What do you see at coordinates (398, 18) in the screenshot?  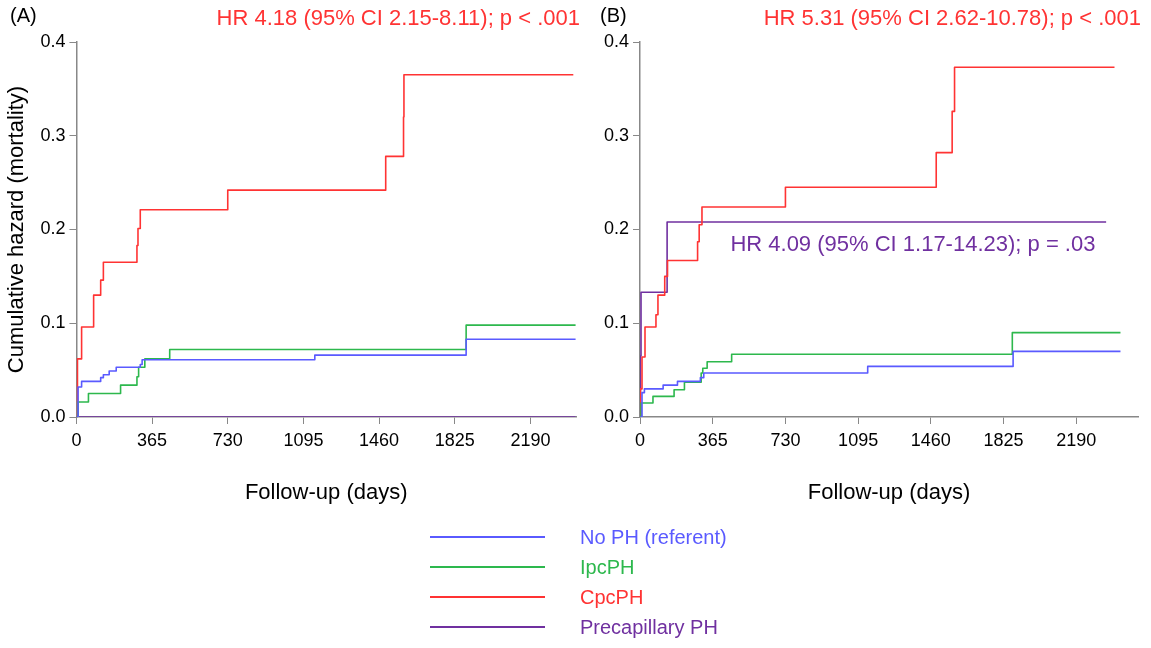 I see `text: HR 4.18 (95% CI 2.15-8.11); p < .001` at bounding box center [398, 18].